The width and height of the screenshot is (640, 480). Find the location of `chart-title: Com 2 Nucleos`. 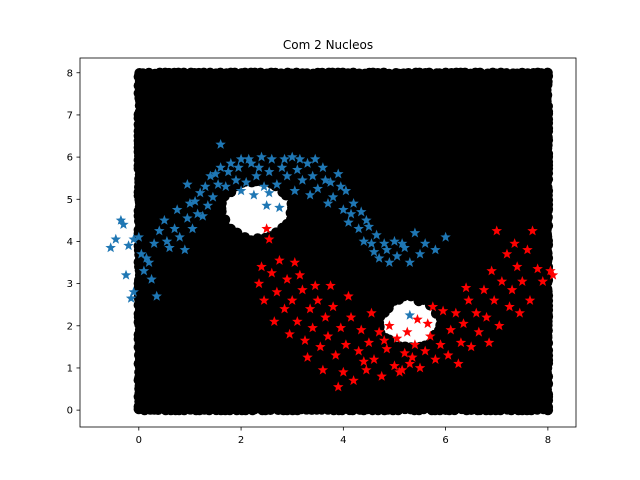

chart-title: Com 2 Nucleos is located at coordinates (328, 45).